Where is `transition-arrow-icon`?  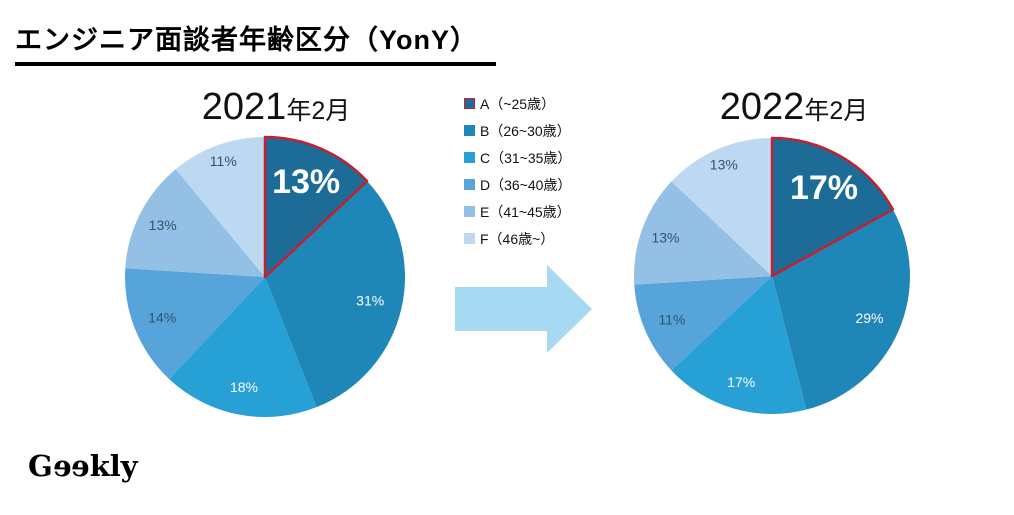 transition-arrow-icon is located at coordinates (523, 309).